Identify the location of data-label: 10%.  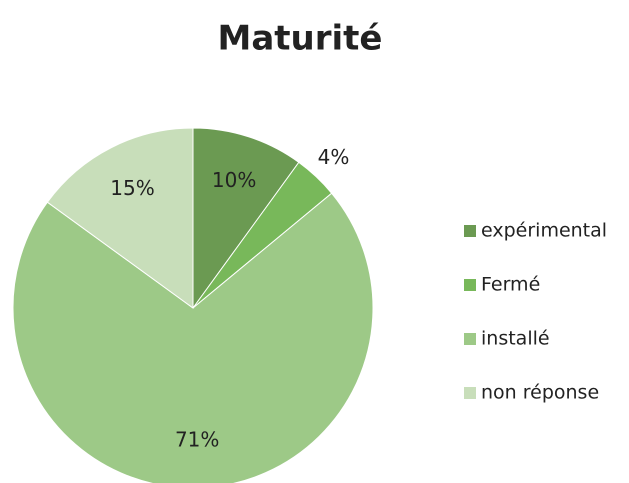
(234, 180).